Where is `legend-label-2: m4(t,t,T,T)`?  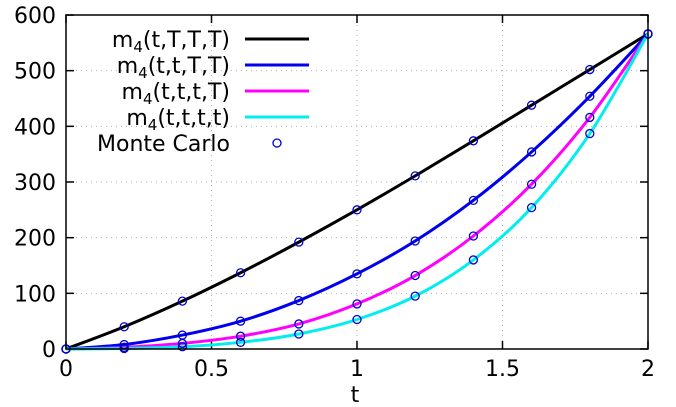 legend-label-2: m4(t,t,T,T) is located at coordinates (173, 68).